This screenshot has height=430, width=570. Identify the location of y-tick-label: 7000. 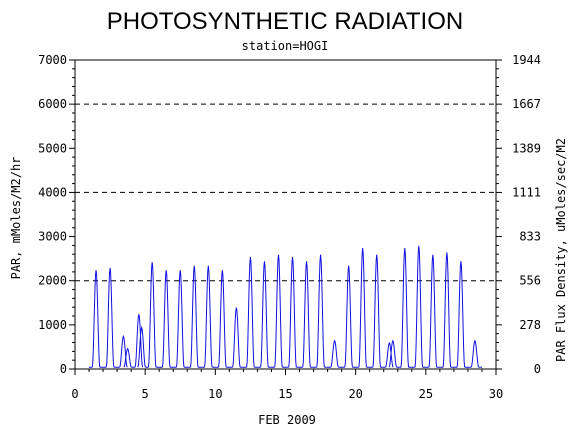
(52, 60).